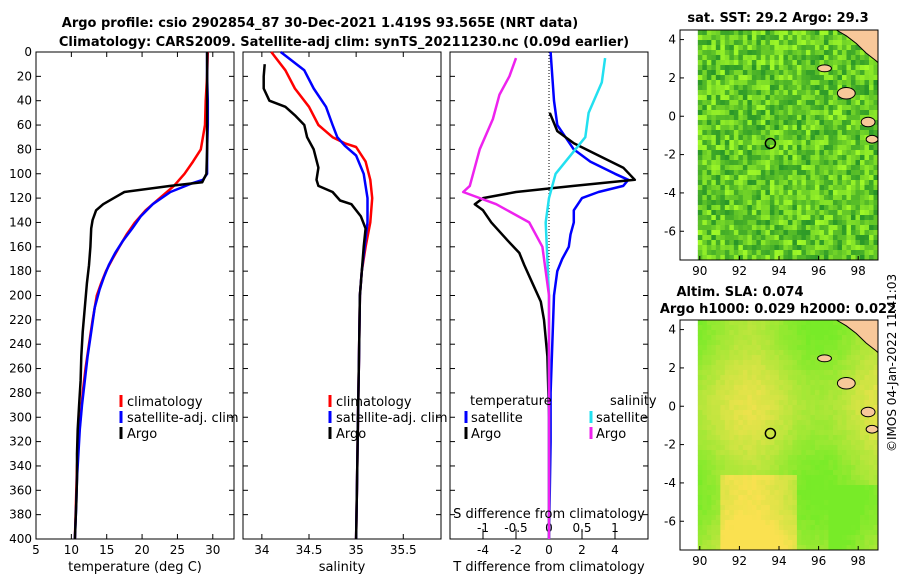 The image size is (900, 580). What do you see at coordinates (868, 412) in the screenshot?
I see `map-island` at bounding box center [868, 412].